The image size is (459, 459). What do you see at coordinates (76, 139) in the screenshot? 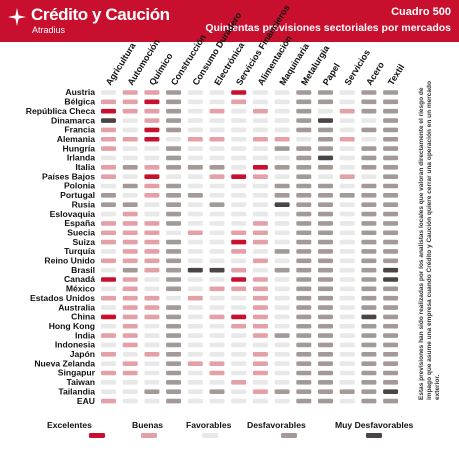
I see `row-label: Alemania` at bounding box center [76, 139].